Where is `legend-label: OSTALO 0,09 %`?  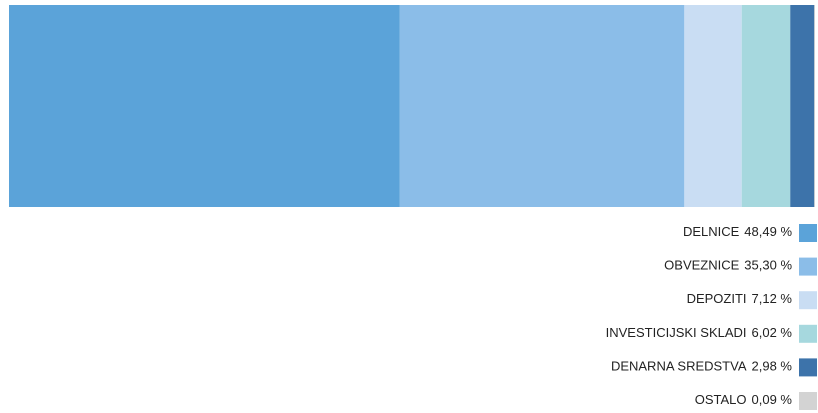 legend-label: OSTALO 0,09 % is located at coordinates (744, 399).